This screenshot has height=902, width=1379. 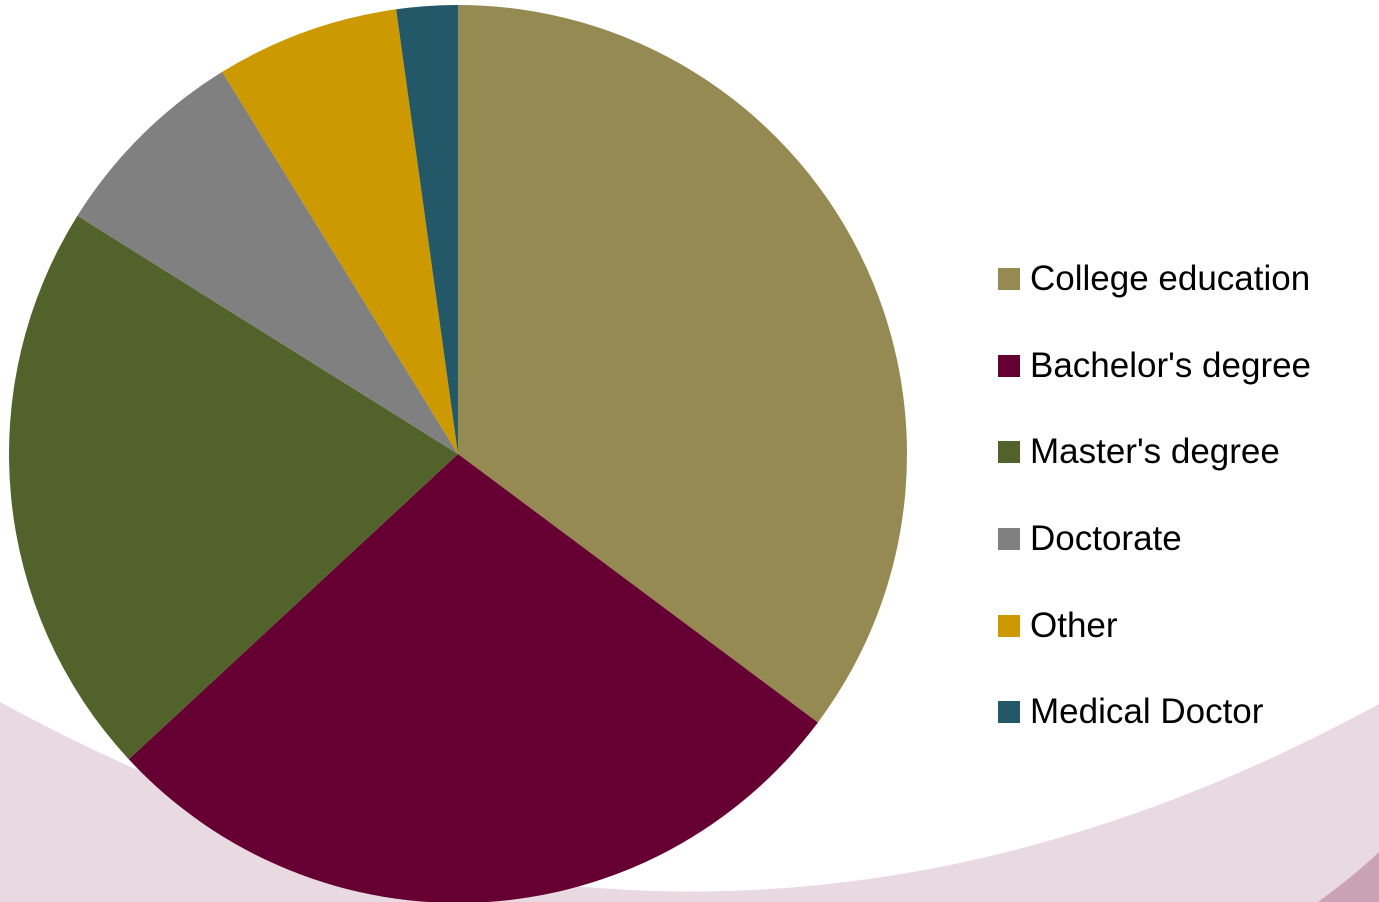 I want to click on legend-label: Doctorate, so click(x=1106, y=539).